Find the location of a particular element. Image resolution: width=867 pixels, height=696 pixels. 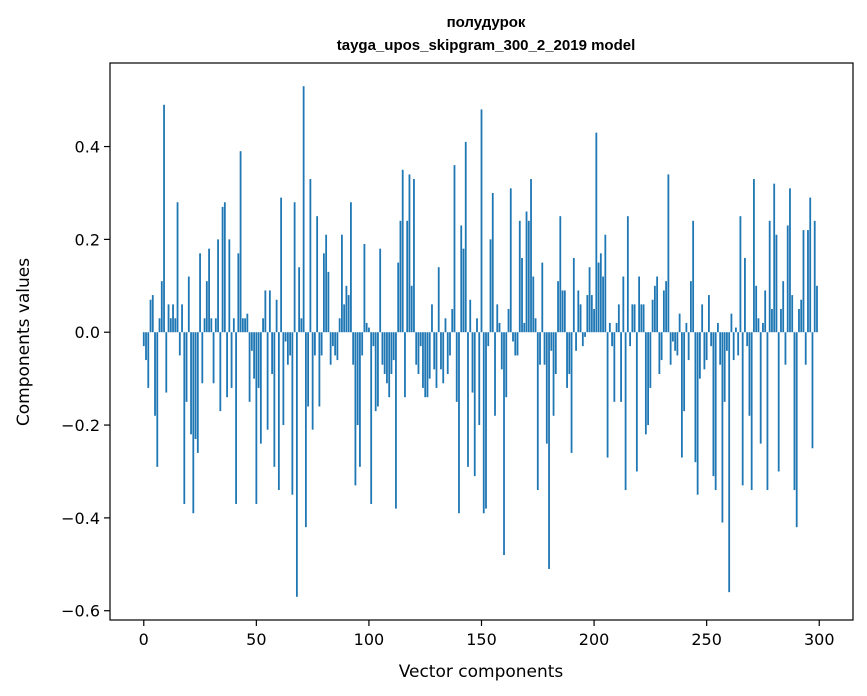

y-tick-label: 0.4 is located at coordinates (87, 147).